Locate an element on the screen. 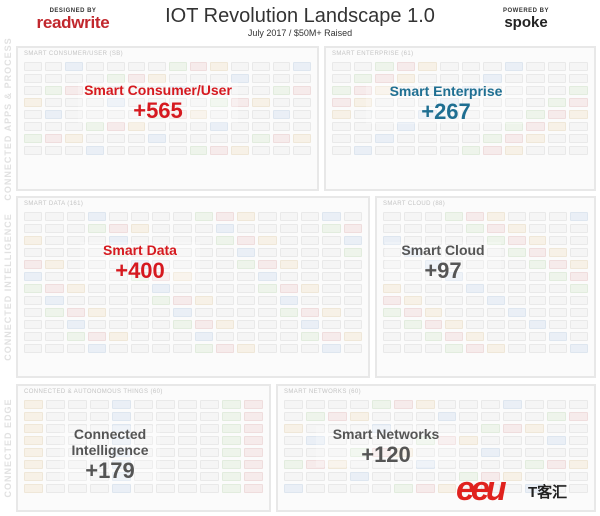 Image resolution: width=600 pixels, height=516 pixels. panel-label: CONNECTED & AUTONOMOUS THINGS (60) is located at coordinates (93, 392).